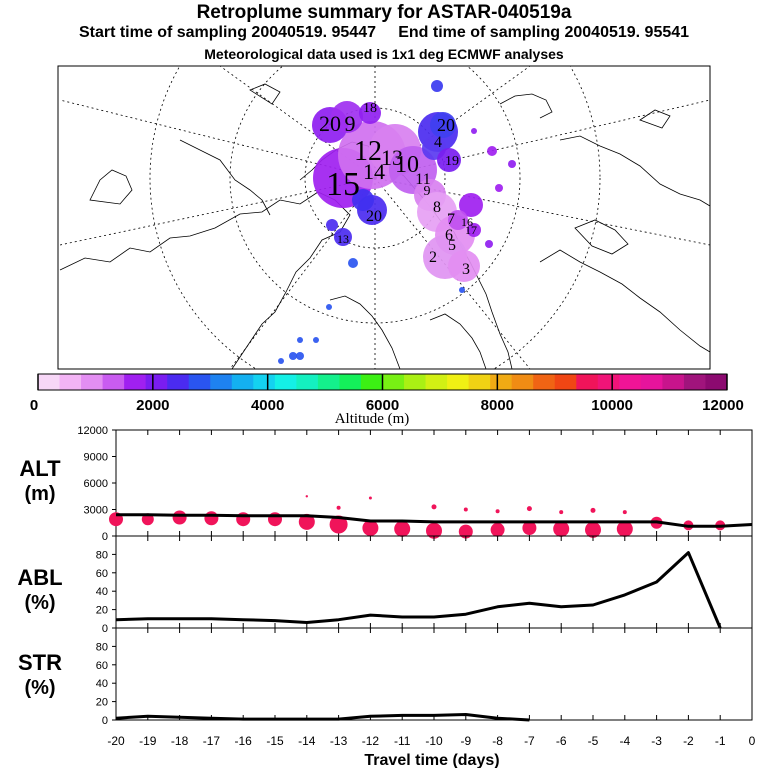 The image size is (768, 768). I want to click on colorbar-tick-label: 12000, so click(723, 405).